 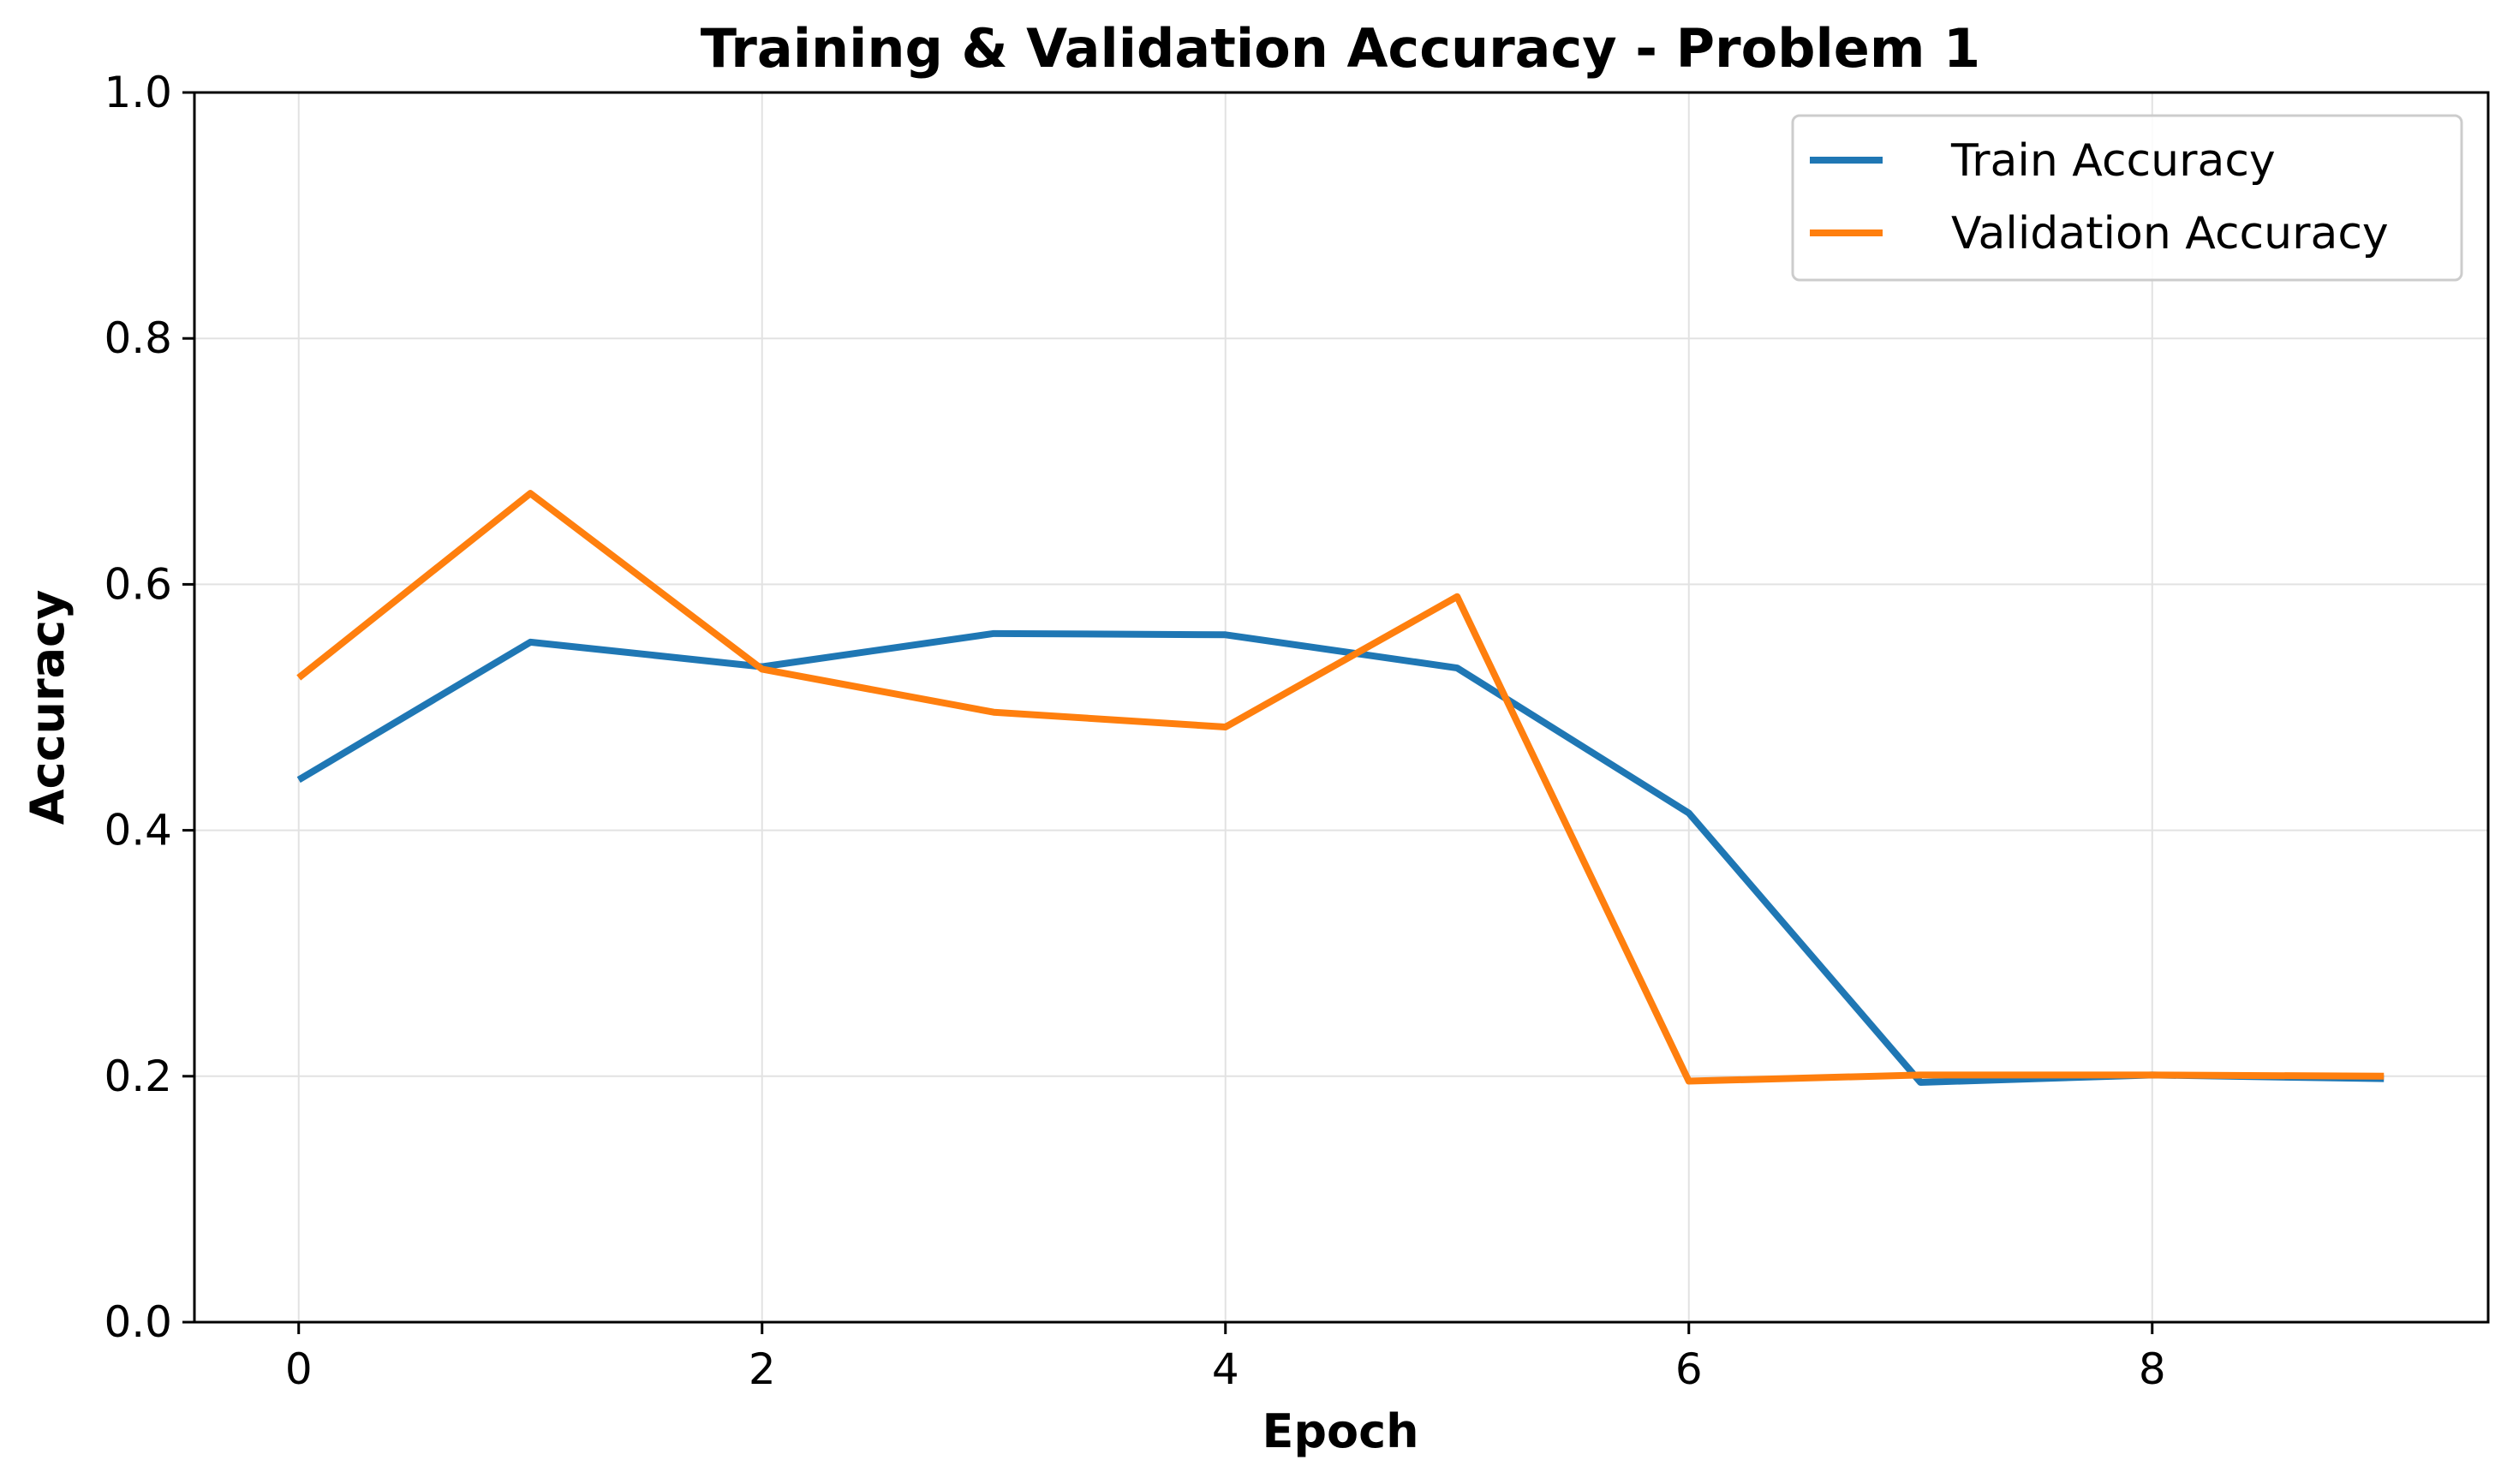 I want to click on y-tick-label: 0.2, so click(x=138, y=1077).